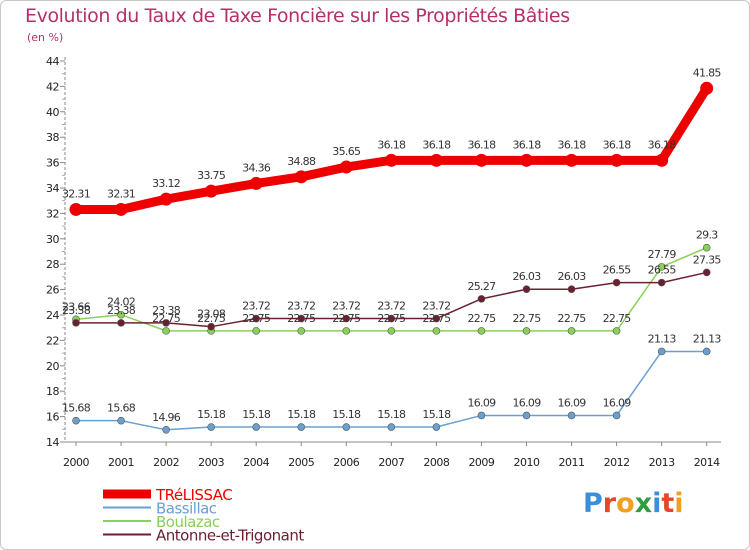 This screenshot has width=750, height=550. What do you see at coordinates (617, 462) in the screenshot?
I see `x-tick-label: 2012` at bounding box center [617, 462].